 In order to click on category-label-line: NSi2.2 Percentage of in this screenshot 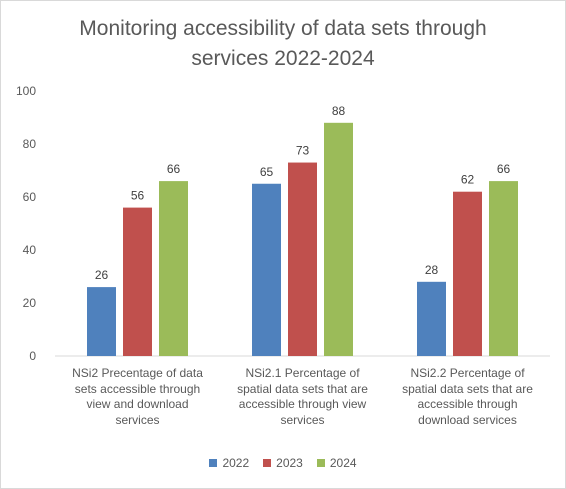, I will do `click(467, 373)`.